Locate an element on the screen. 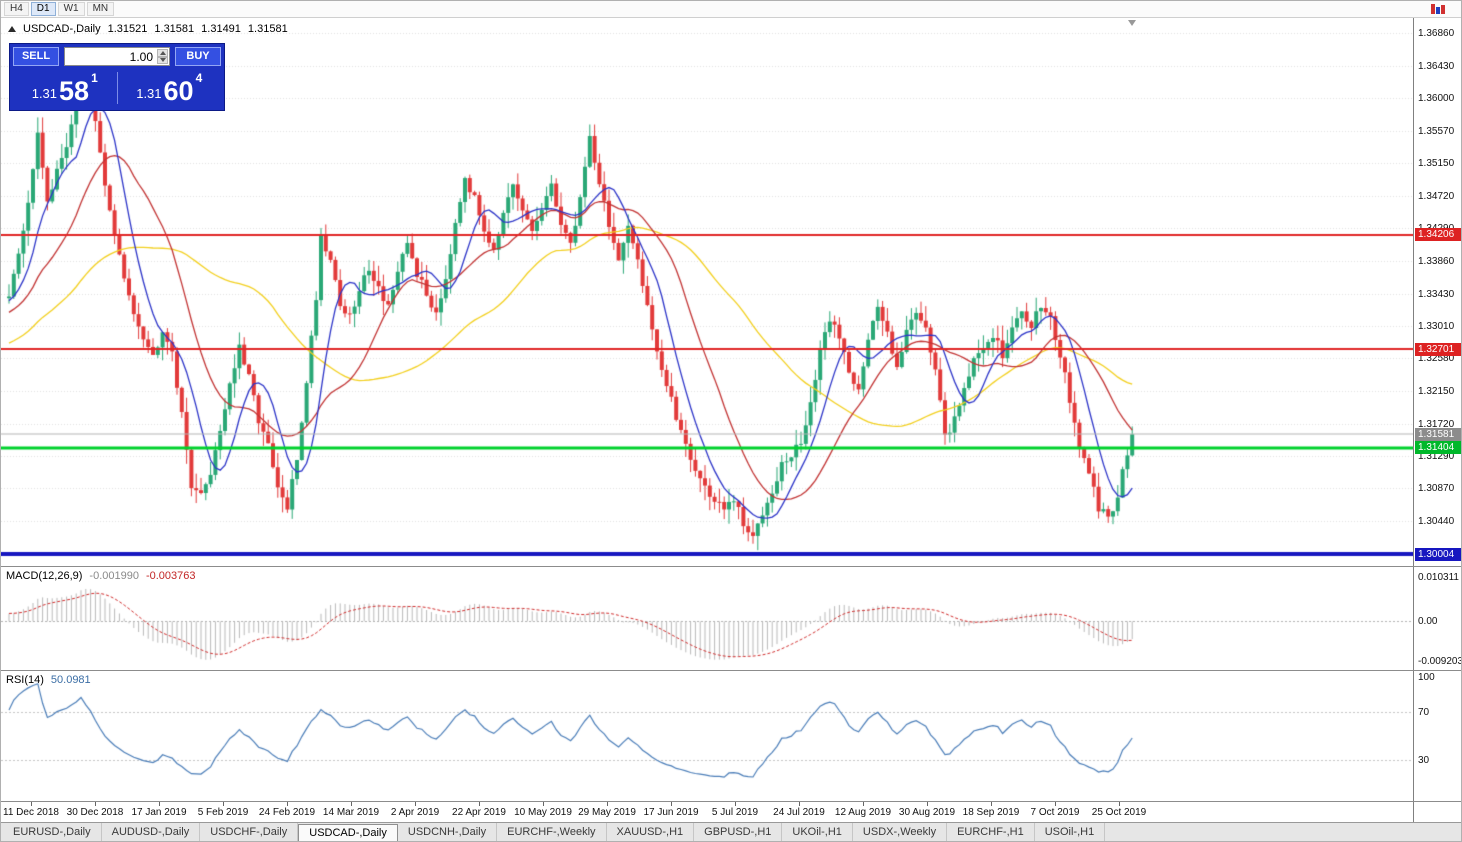 This screenshot has width=1462, height=842. volume-value: 1.00 is located at coordinates (141, 56).